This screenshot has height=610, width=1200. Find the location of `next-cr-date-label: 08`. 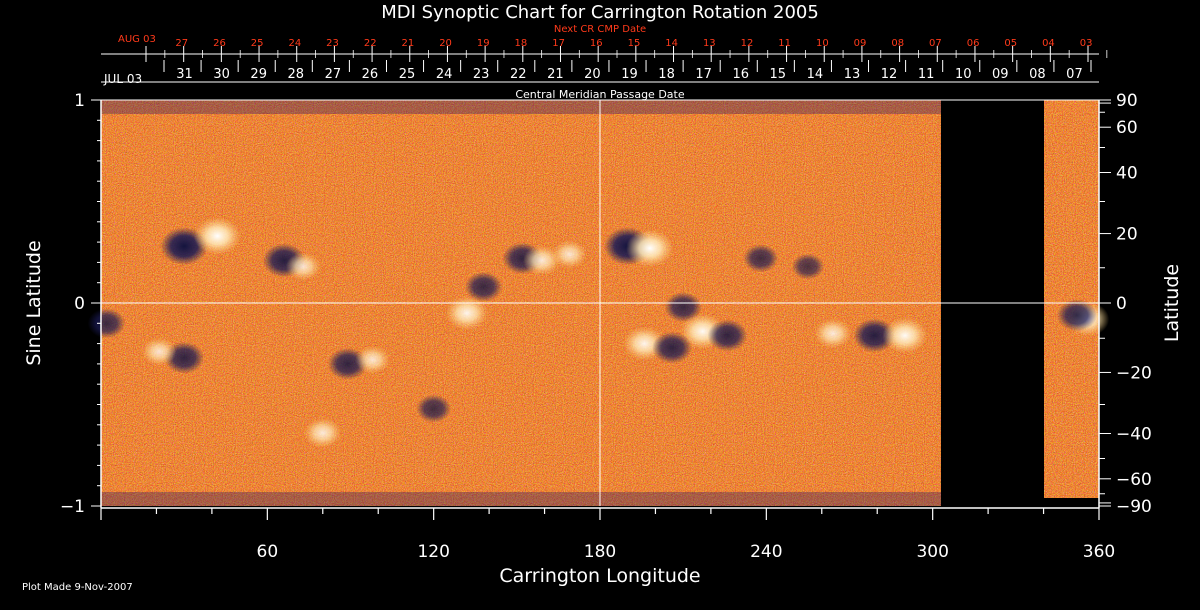

next-cr-date-label: 08 is located at coordinates (897, 43).